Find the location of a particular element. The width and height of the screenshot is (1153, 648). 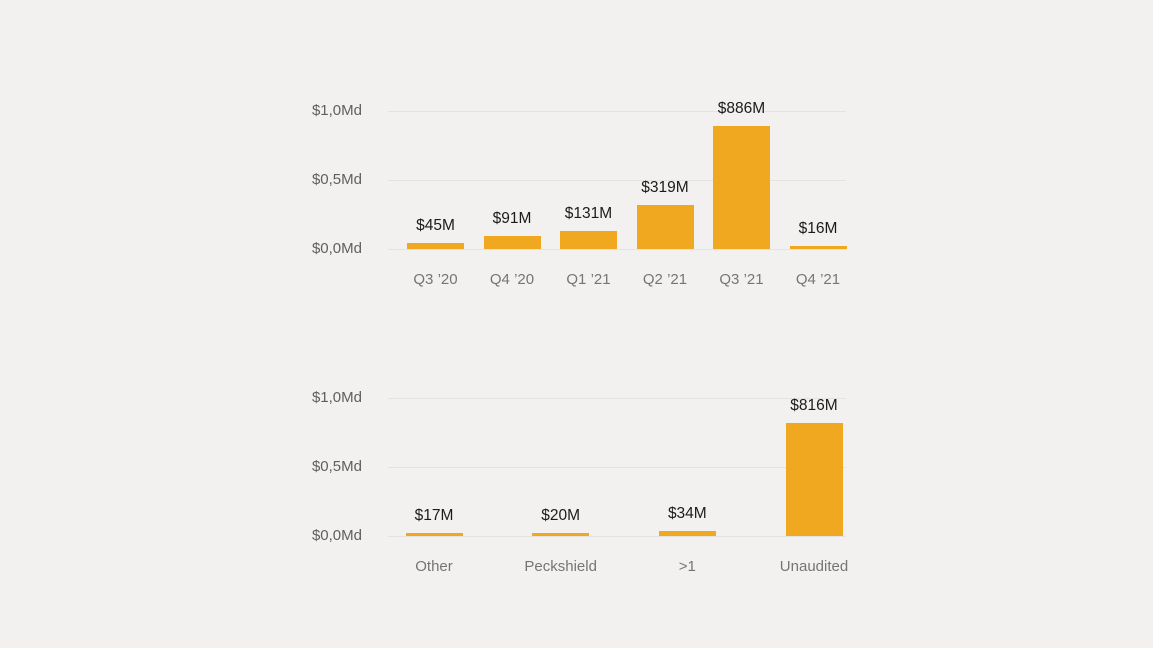

x-axis-label: Q1 ’21 is located at coordinates (588, 279).